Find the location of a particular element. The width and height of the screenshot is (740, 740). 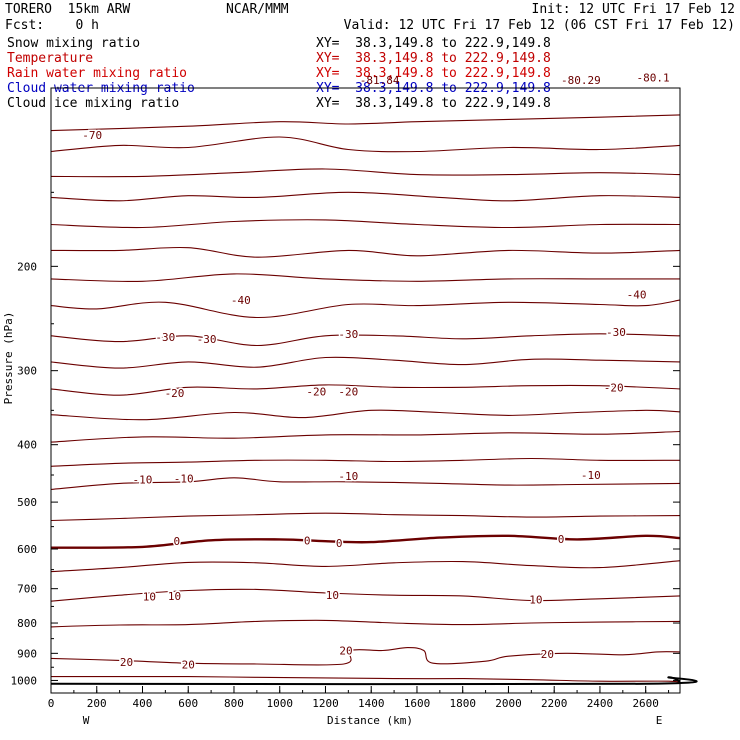

y-tick-label: 400 is located at coordinates (27, 445).